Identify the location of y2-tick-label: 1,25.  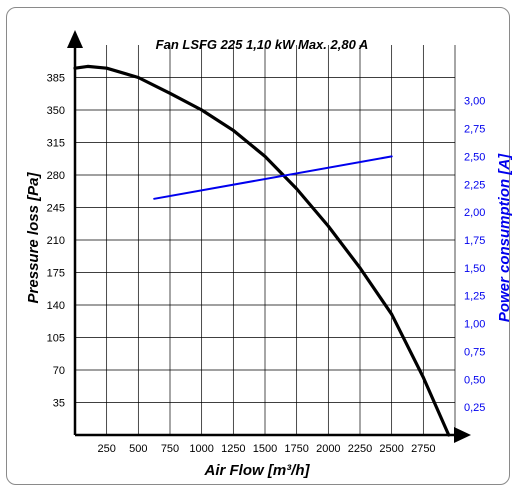
(474, 297).